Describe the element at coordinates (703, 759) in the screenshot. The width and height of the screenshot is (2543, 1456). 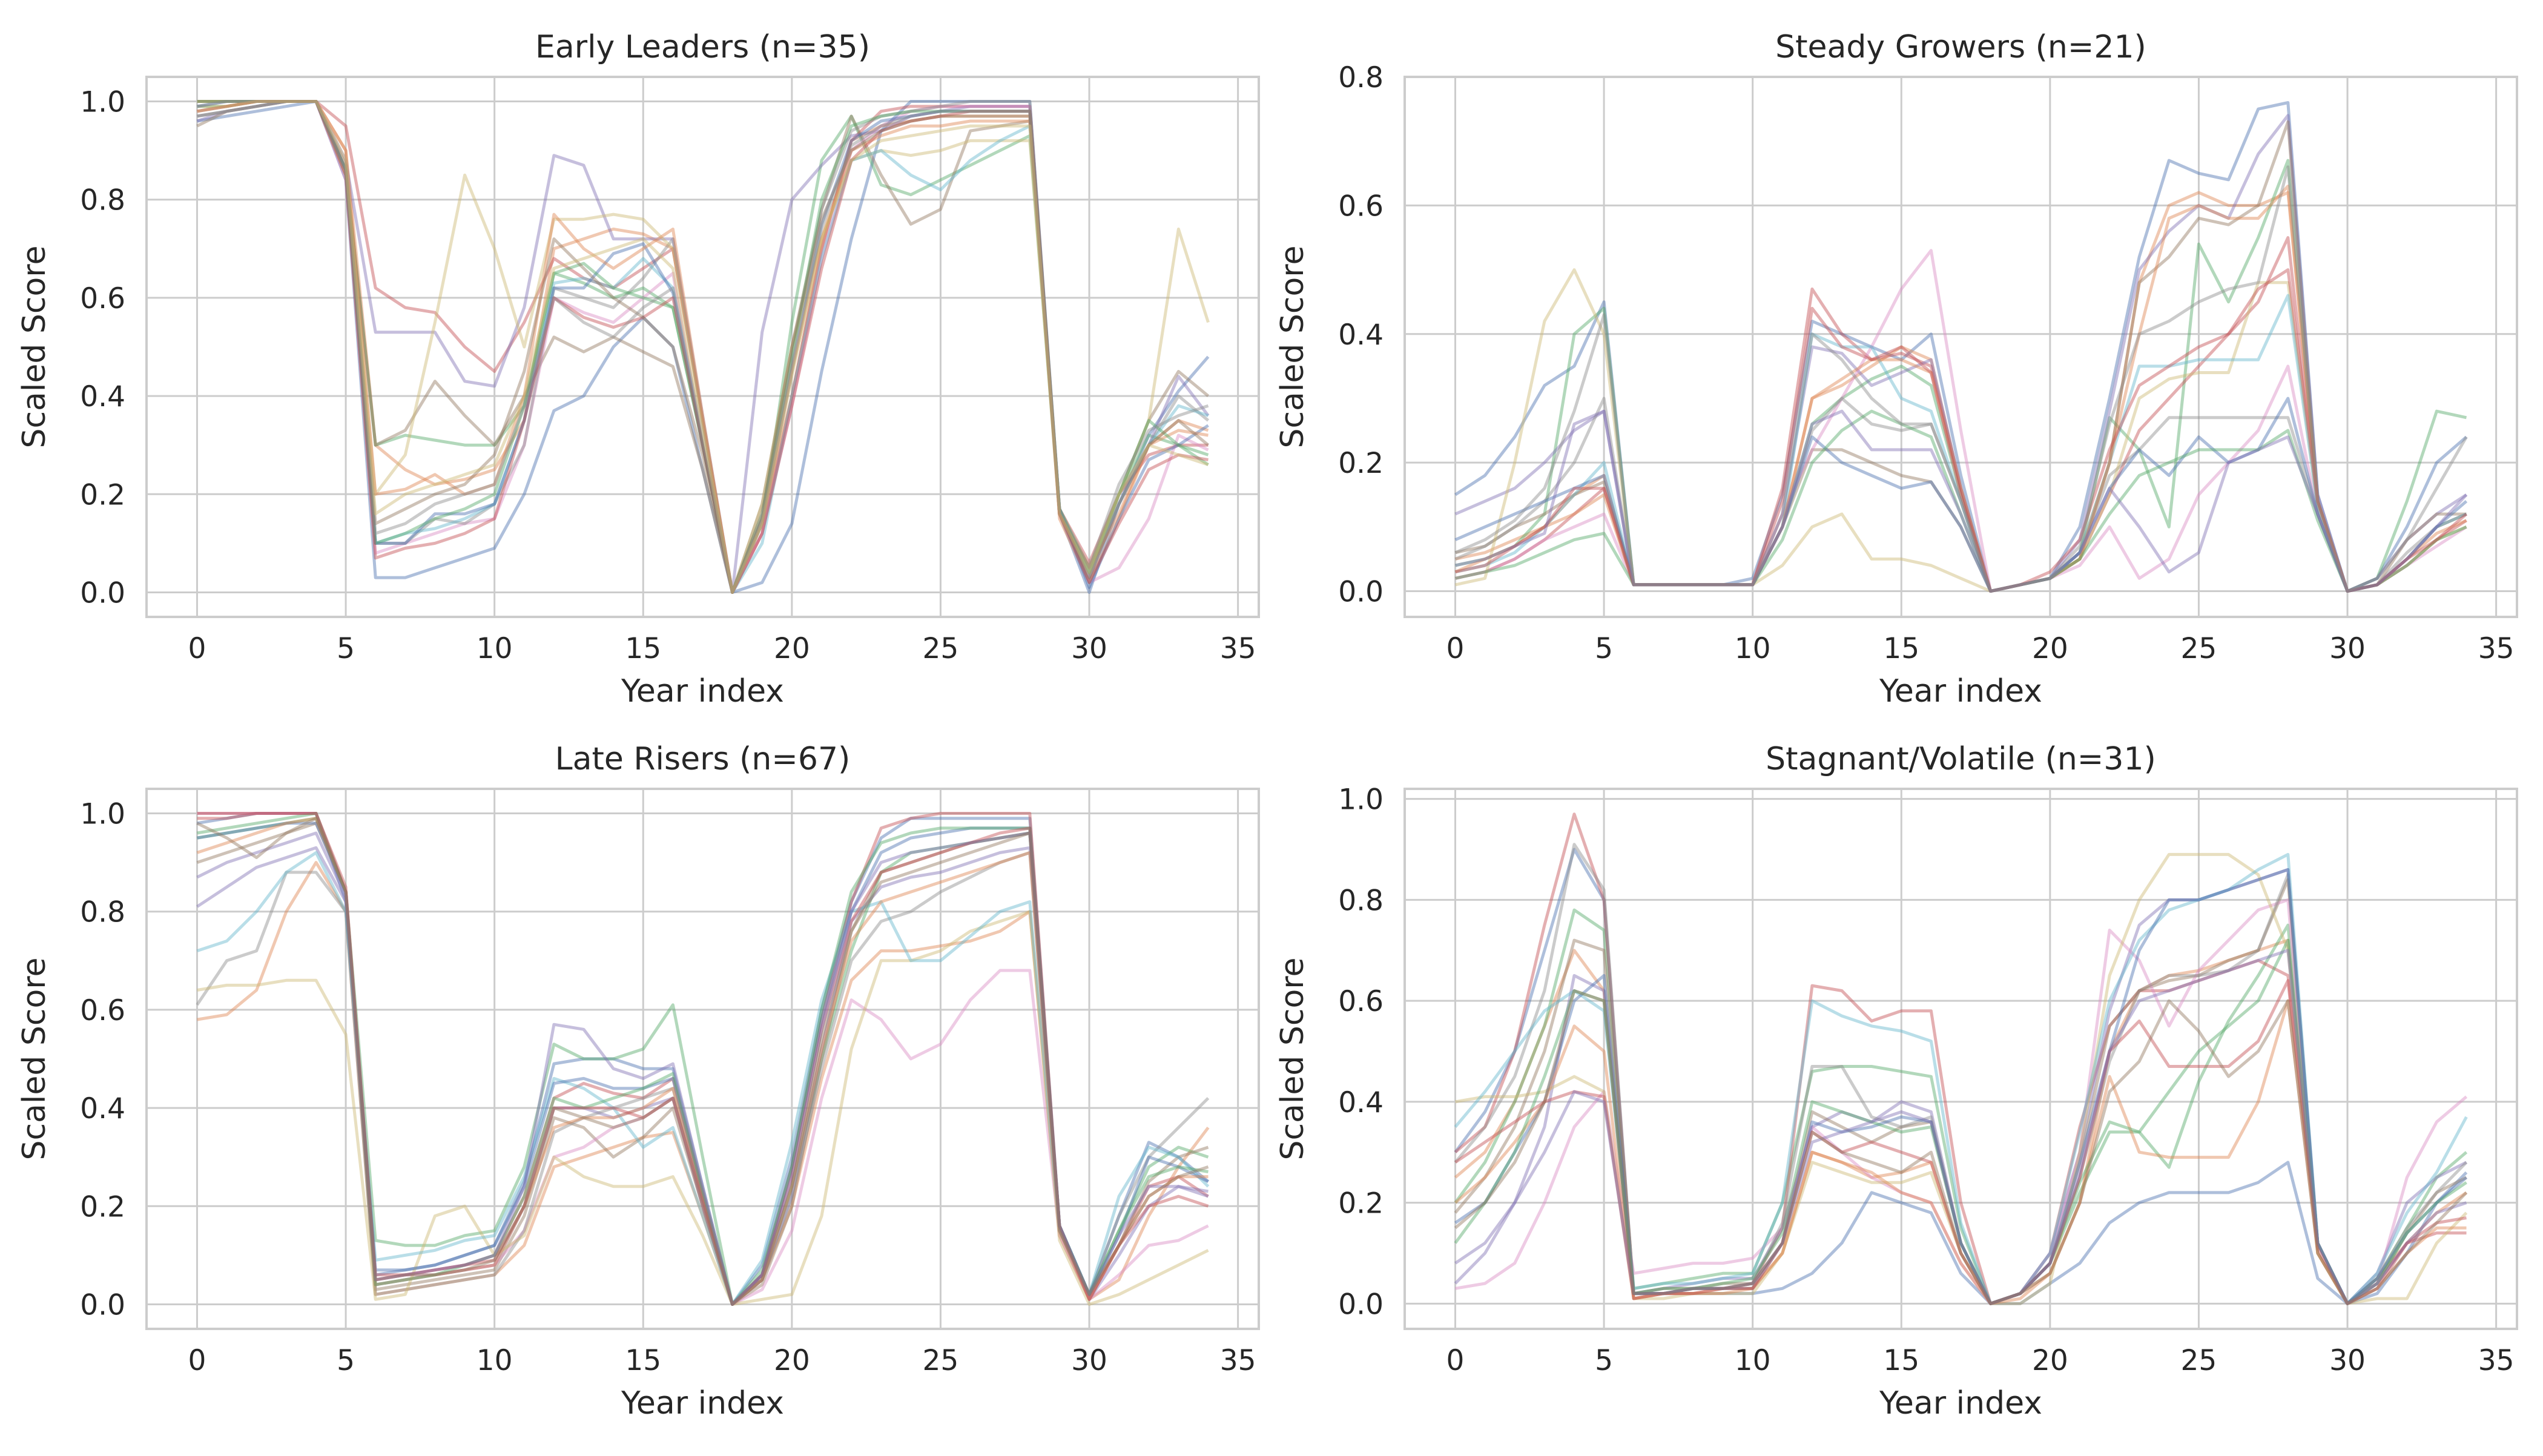
I see `panel-title: Late Risers (n=67)` at that location.